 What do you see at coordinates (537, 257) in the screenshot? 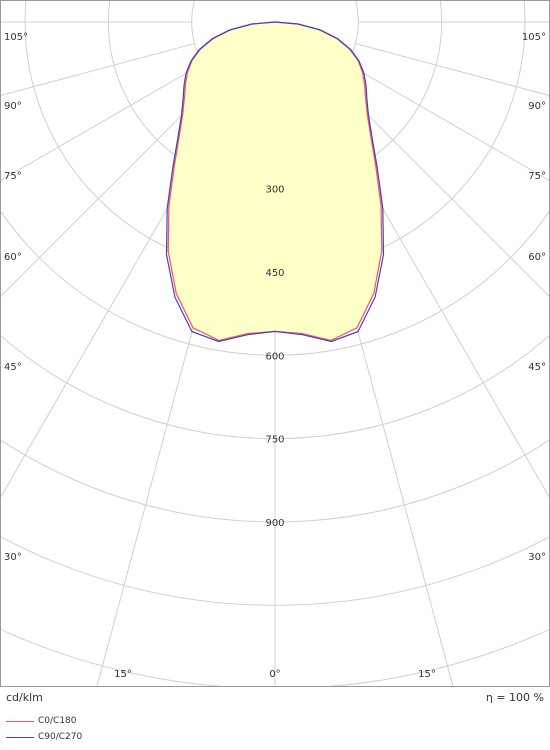
I see `angle-label-right-60: 60°` at bounding box center [537, 257].